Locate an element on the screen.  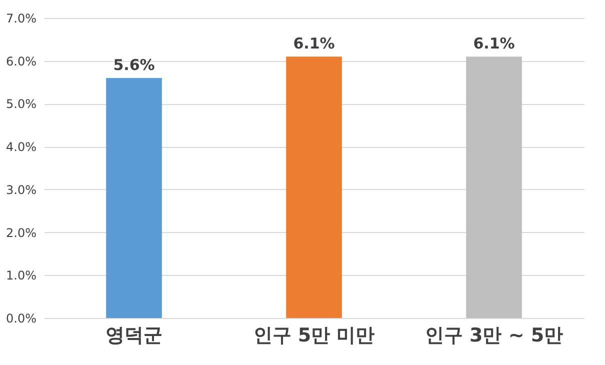
y-tick-label: 0.0% is located at coordinates (21, 319).